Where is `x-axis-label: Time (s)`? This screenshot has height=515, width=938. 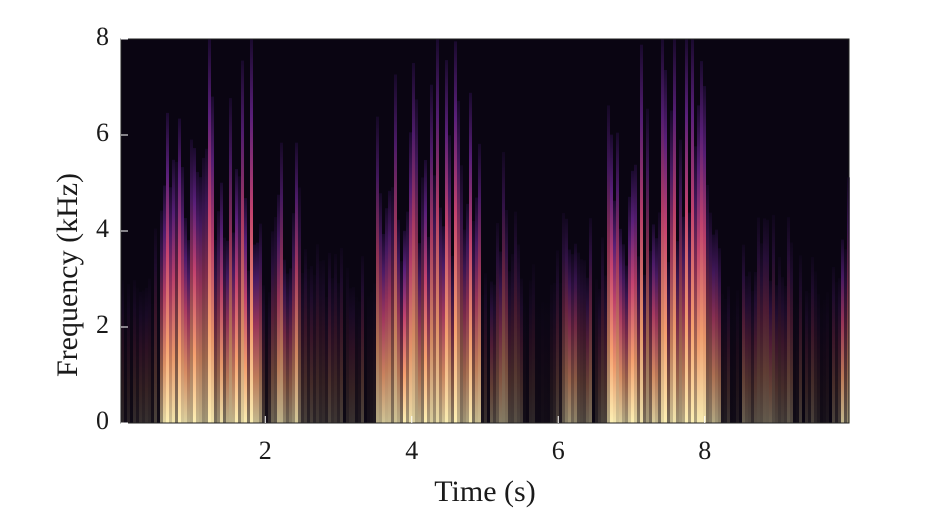
x-axis-label: Time (s) is located at coordinates (484, 491).